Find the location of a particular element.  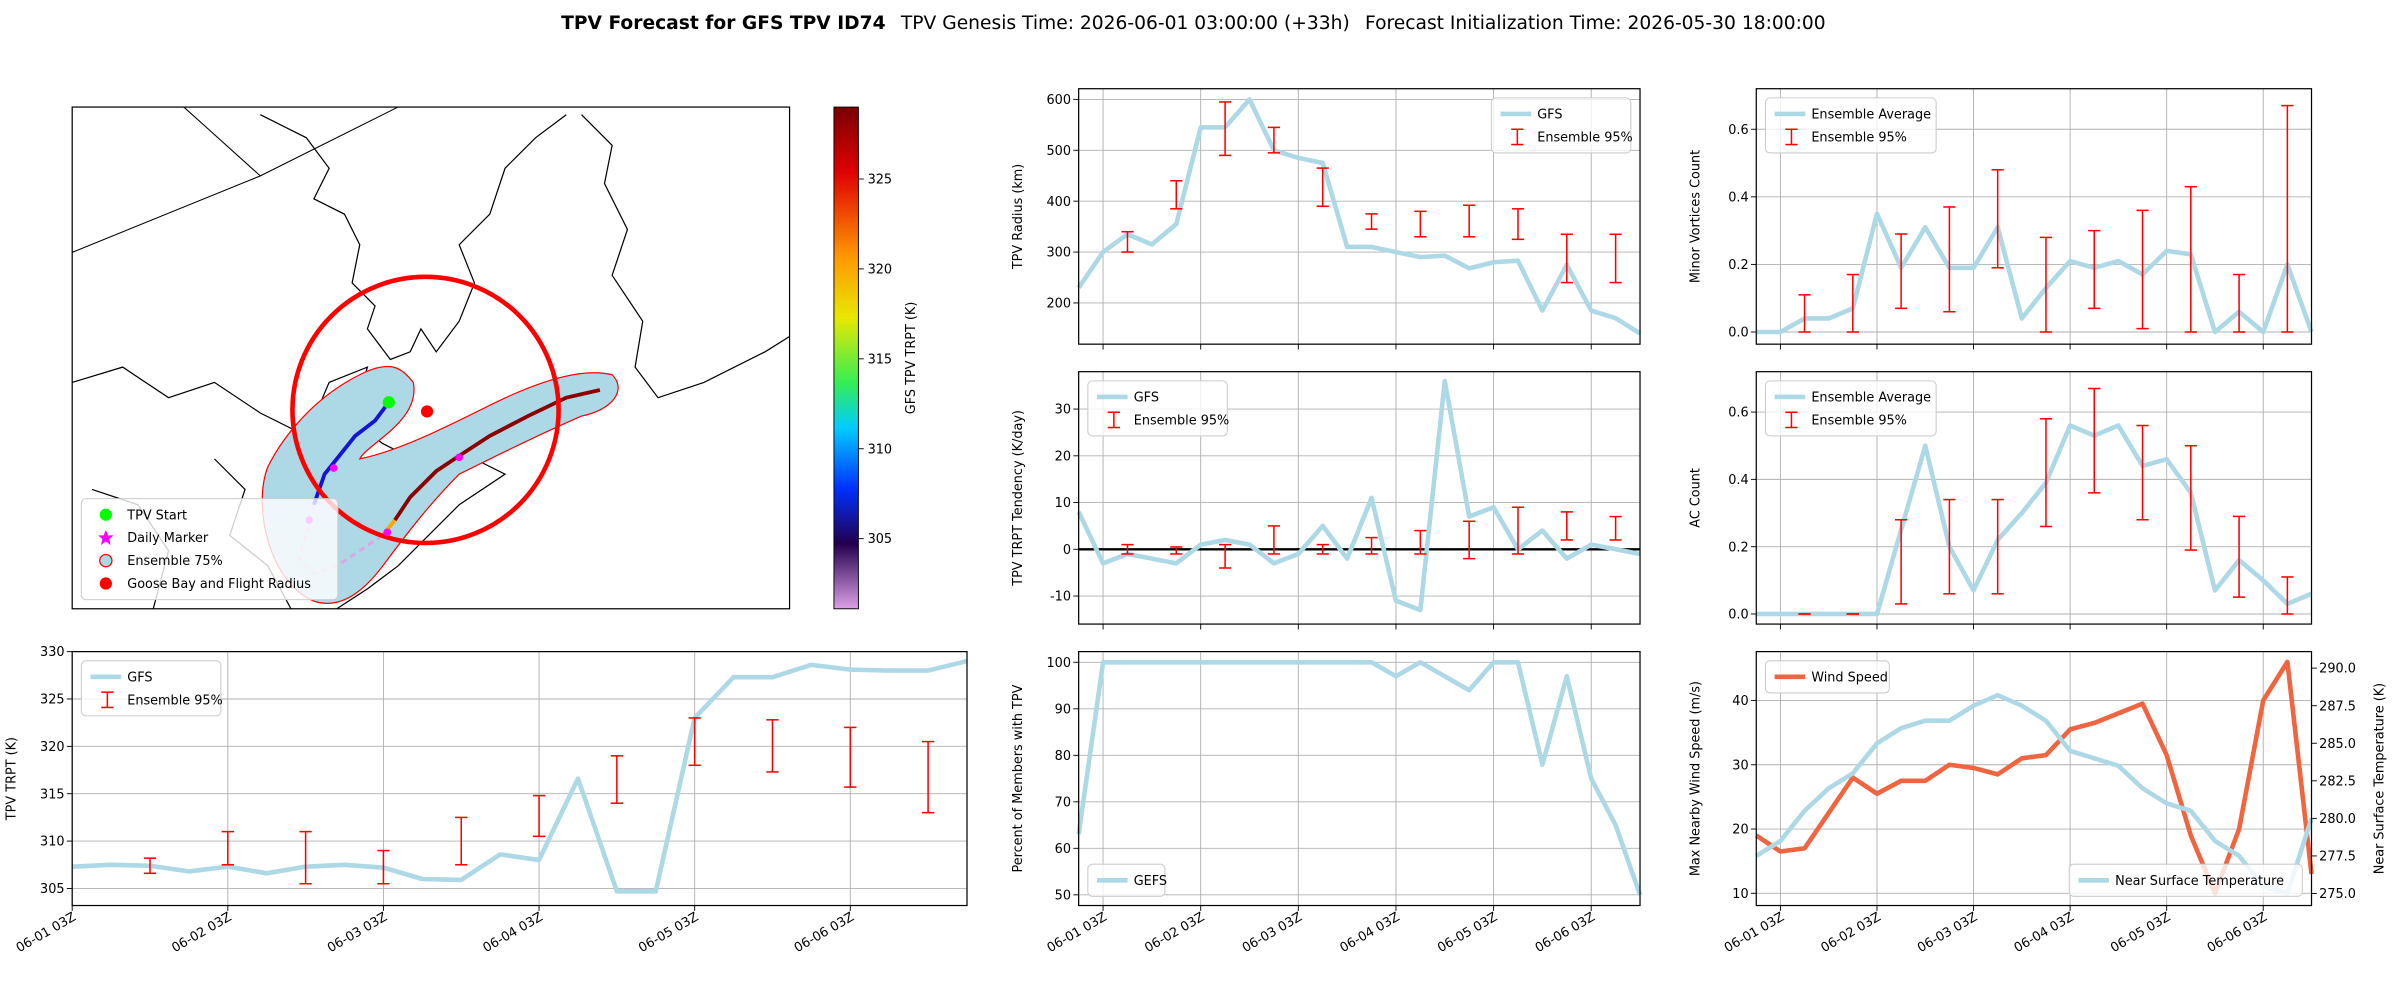

goose-bay is located at coordinates (427, 411).